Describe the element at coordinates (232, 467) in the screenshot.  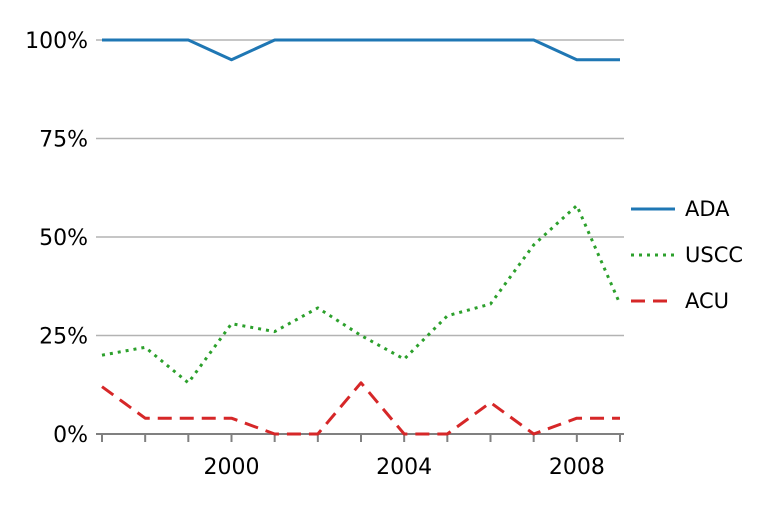
I see `x-tick-label: 2000` at that location.